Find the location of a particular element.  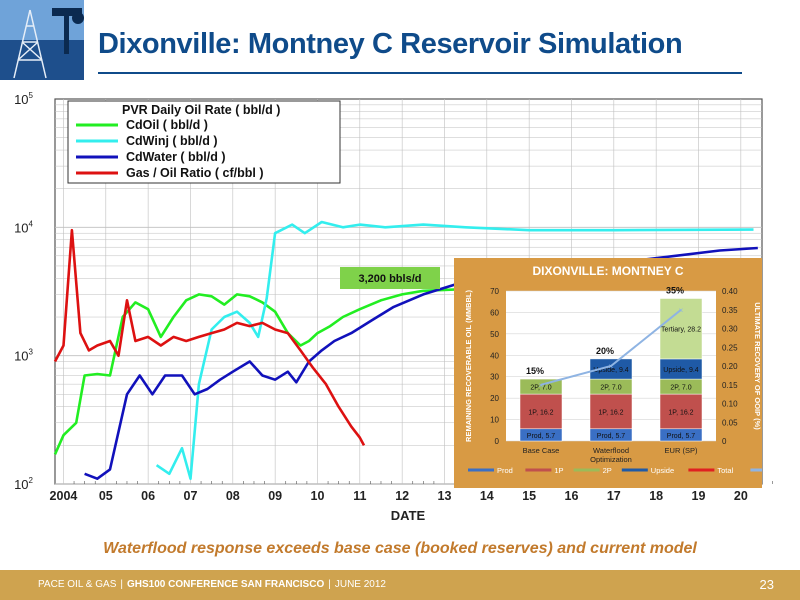

legend-label: CdOil ( bbl/d ) is located at coordinates (167, 125).